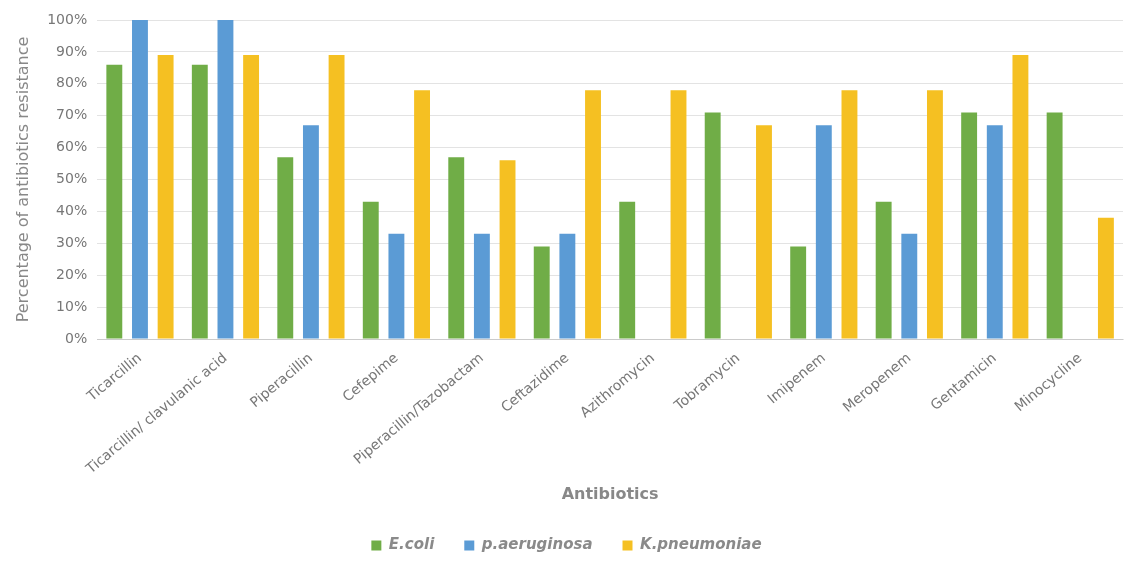 The width and height of the screenshot is (1143, 568). What do you see at coordinates (72, 146) in the screenshot?
I see `y-tick-label: 60%` at bounding box center [72, 146].